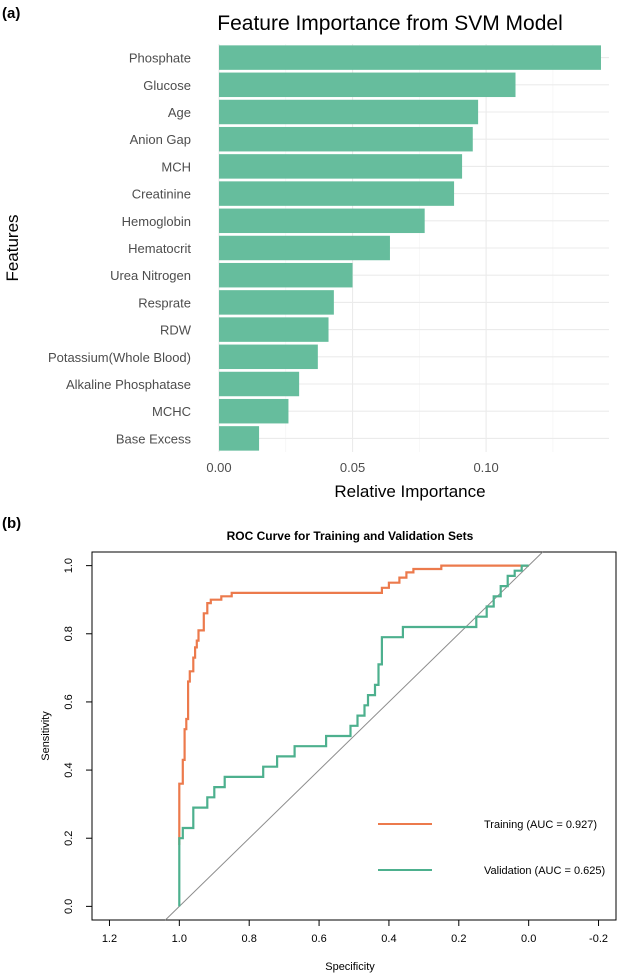 This screenshot has width=624, height=976. I want to click on bar-age, so click(349, 112).